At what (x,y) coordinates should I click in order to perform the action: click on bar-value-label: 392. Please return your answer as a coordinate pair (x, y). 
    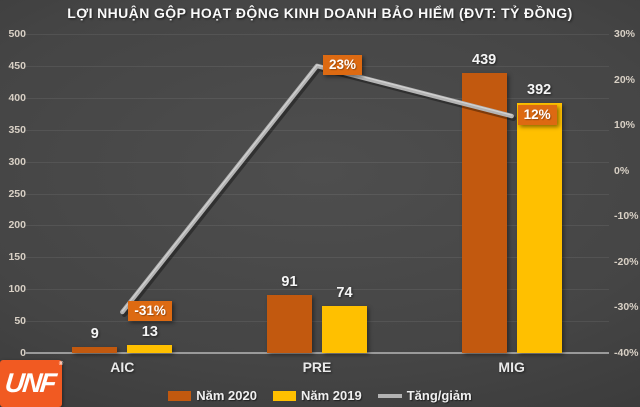
    Looking at the image, I should click on (539, 89).